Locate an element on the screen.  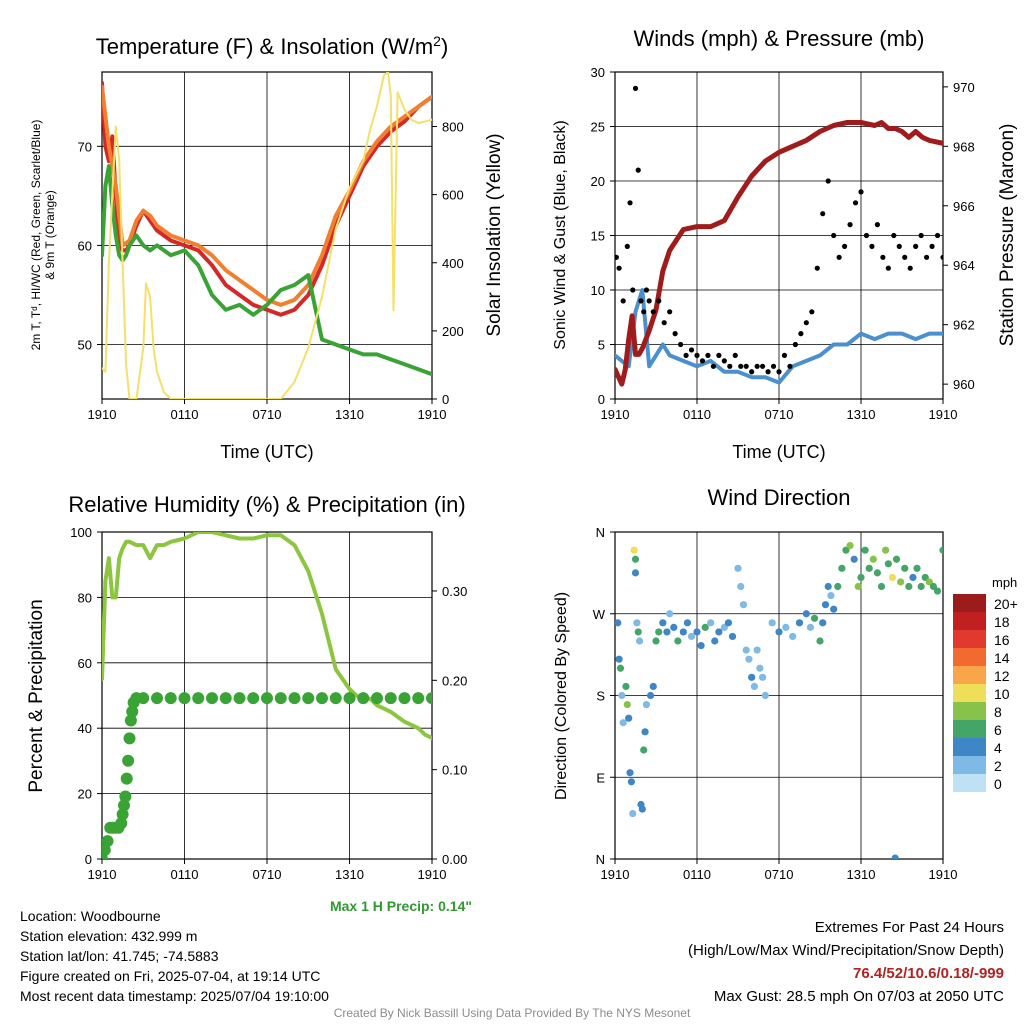
y-tick-label: 80 is located at coordinates (85, 597).